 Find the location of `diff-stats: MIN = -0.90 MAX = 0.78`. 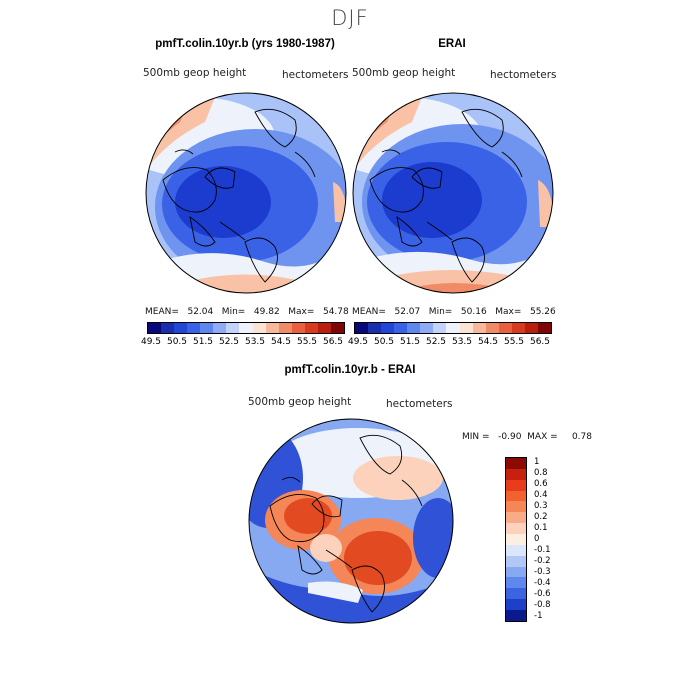

diff-stats: MIN = -0.90 MAX = 0.78 is located at coordinates (527, 437).